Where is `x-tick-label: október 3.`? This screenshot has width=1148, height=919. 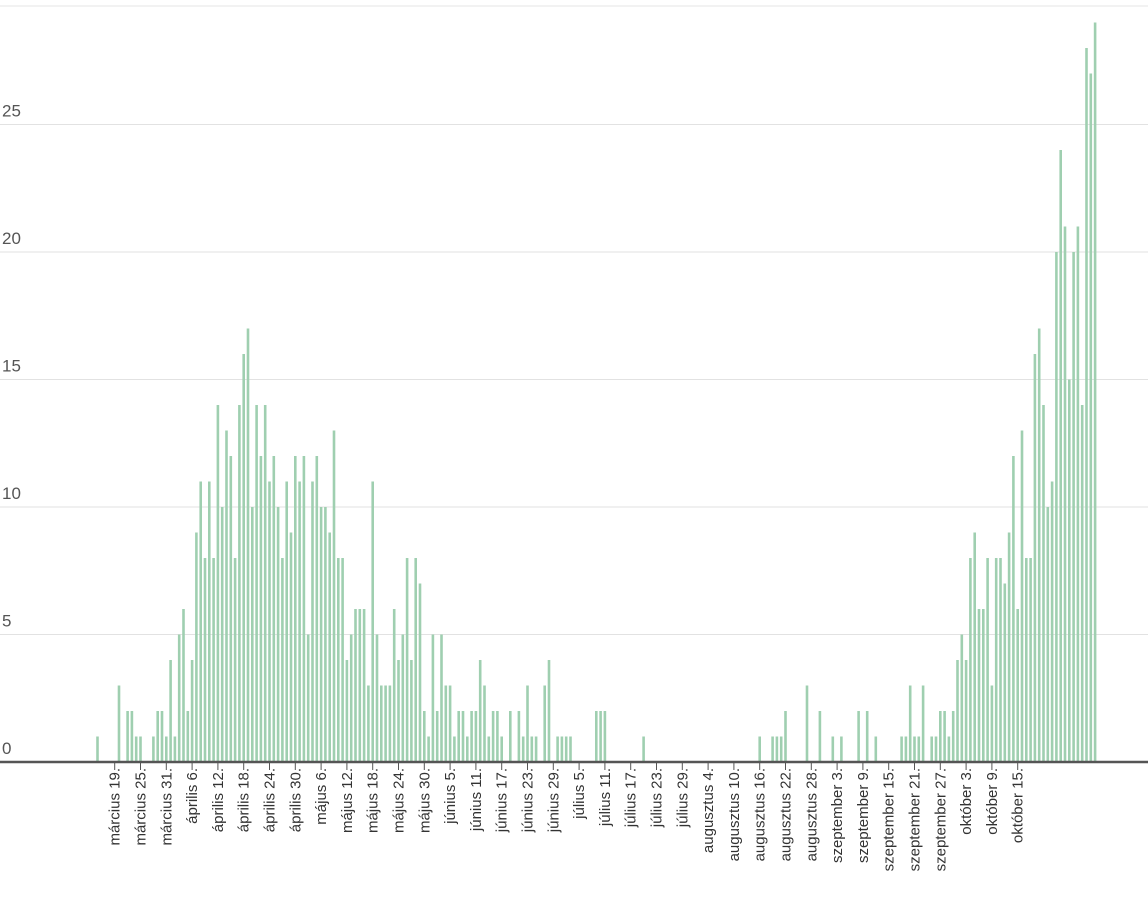
x-tick-label: október 3. is located at coordinates (966, 801).